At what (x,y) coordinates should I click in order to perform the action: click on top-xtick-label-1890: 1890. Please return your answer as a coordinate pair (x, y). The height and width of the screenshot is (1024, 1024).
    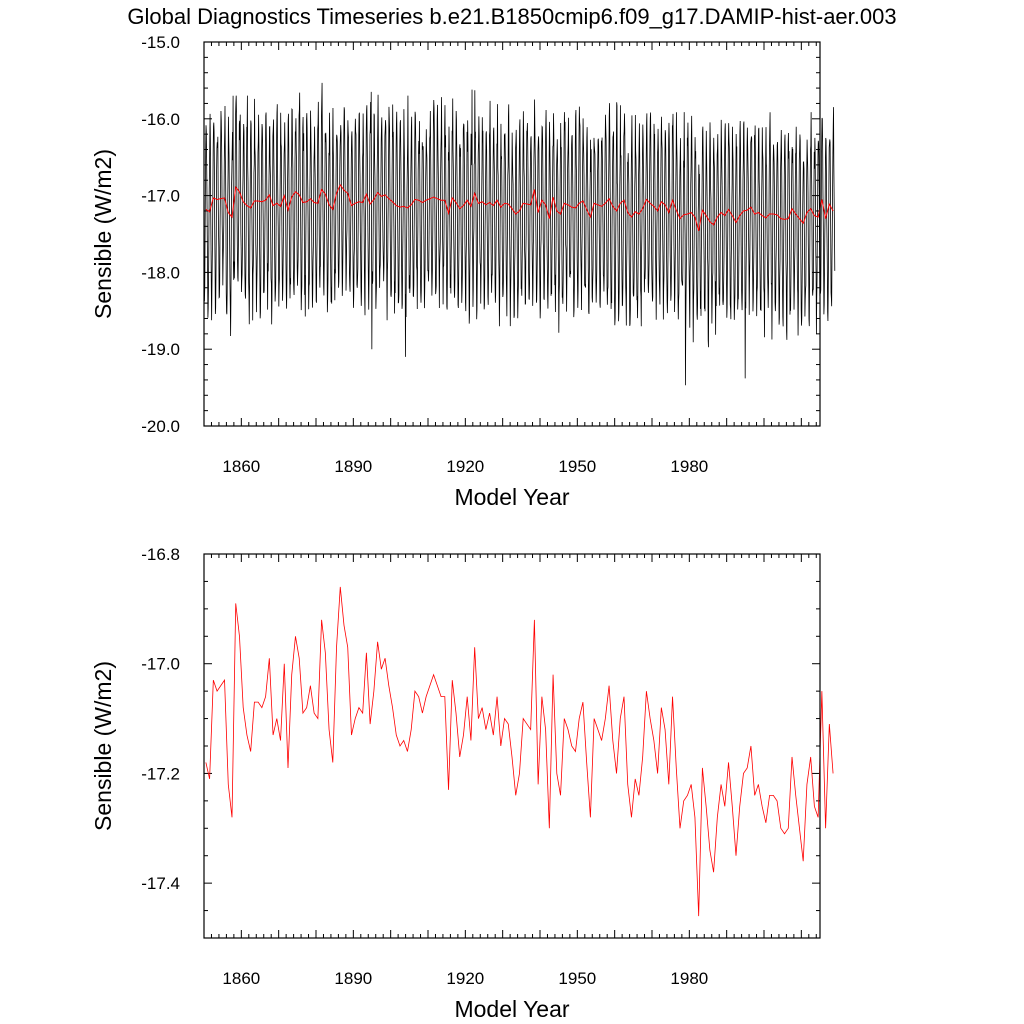
    Looking at the image, I should click on (353, 466).